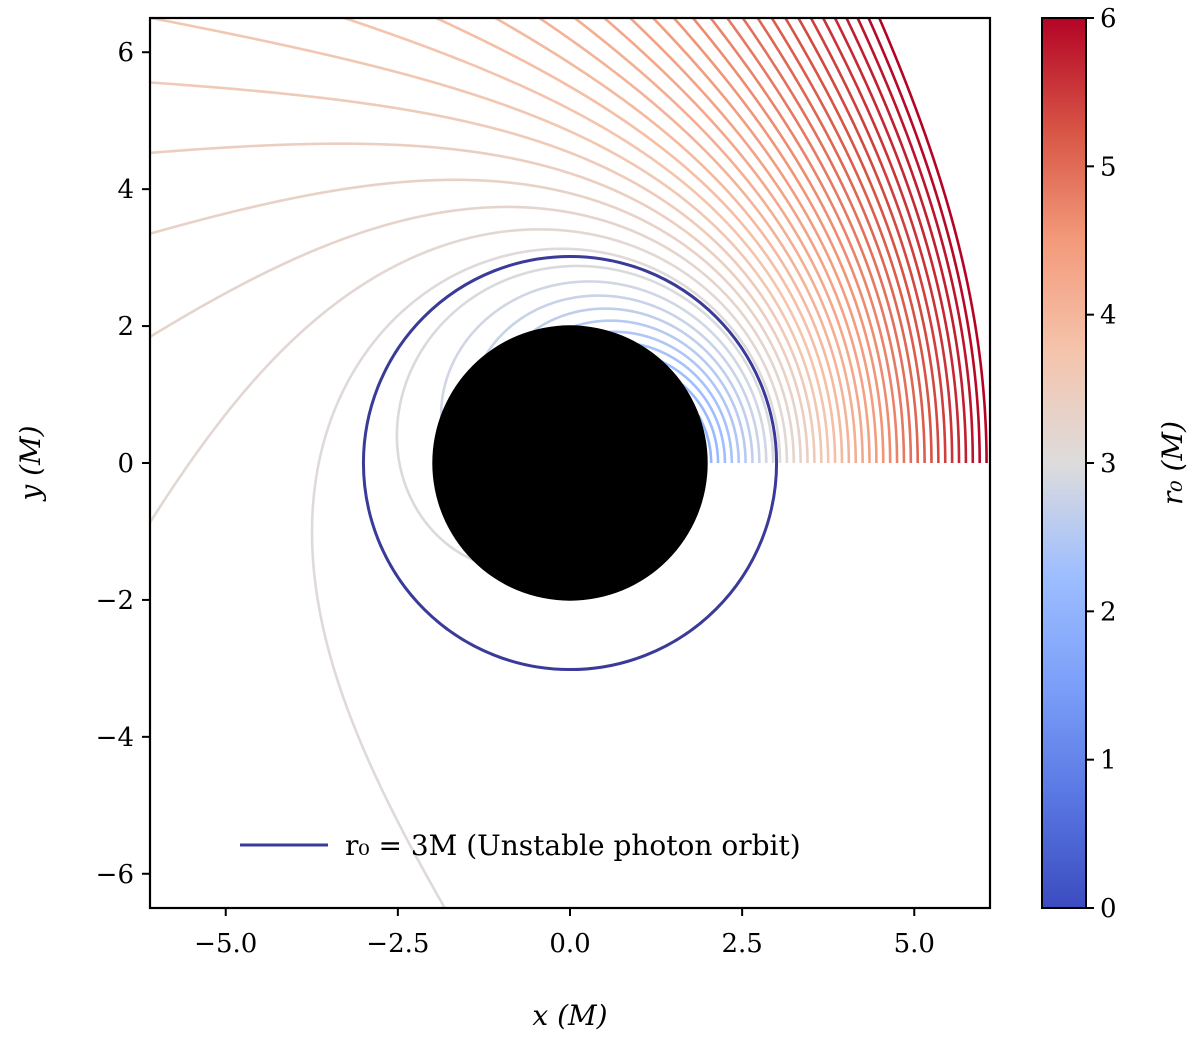 The image size is (1200, 1038). Describe the element at coordinates (1172, 463) in the screenshot. I see `colorbar-label: r₀ (M)` at that location.